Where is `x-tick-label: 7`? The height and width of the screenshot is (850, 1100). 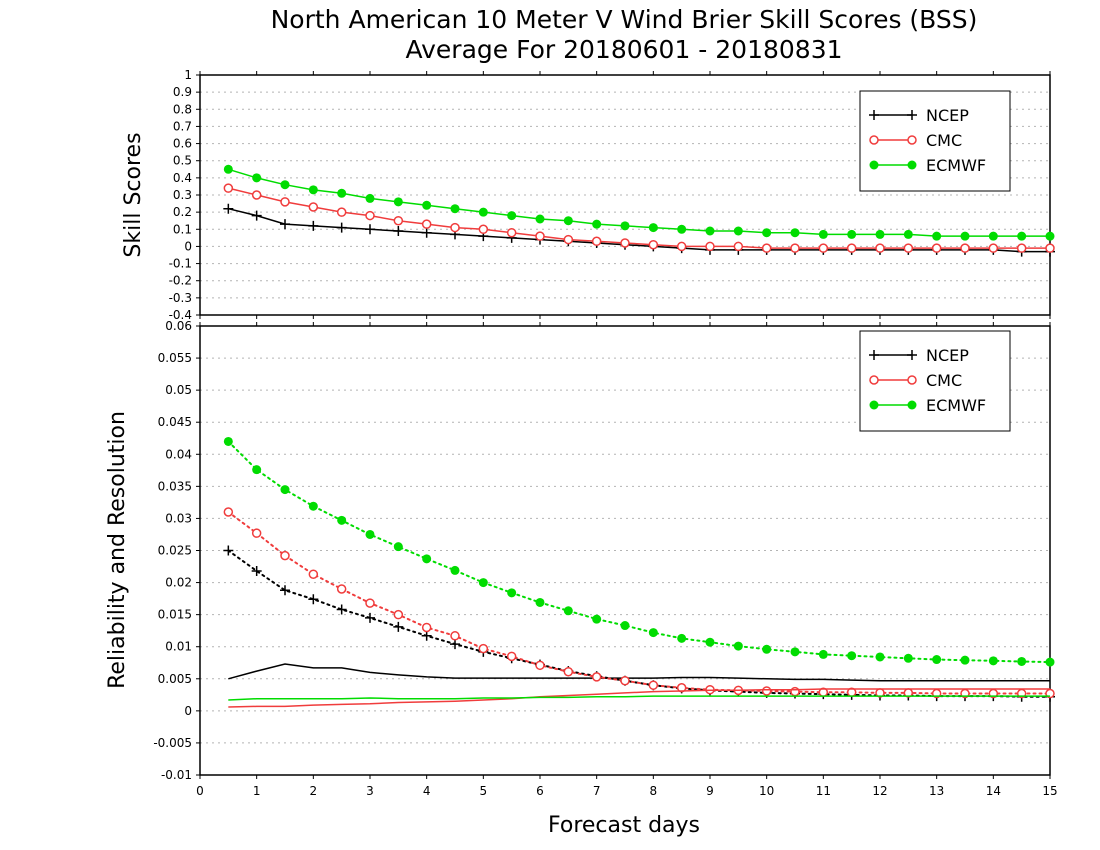 x-tick-label: 7 is located at coordinates (597, 791).